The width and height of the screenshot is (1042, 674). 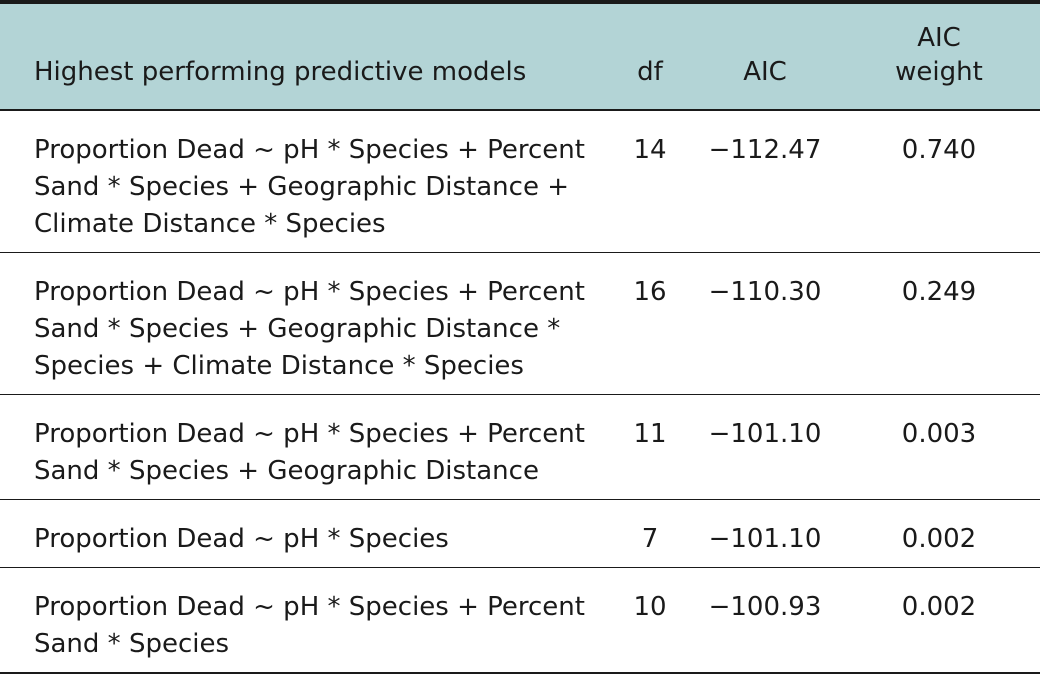 What do you see at coordinates (939, 323) in the screenshot?
I see `cell-aic-weight: 0.249` at bounding box center [939, 323].